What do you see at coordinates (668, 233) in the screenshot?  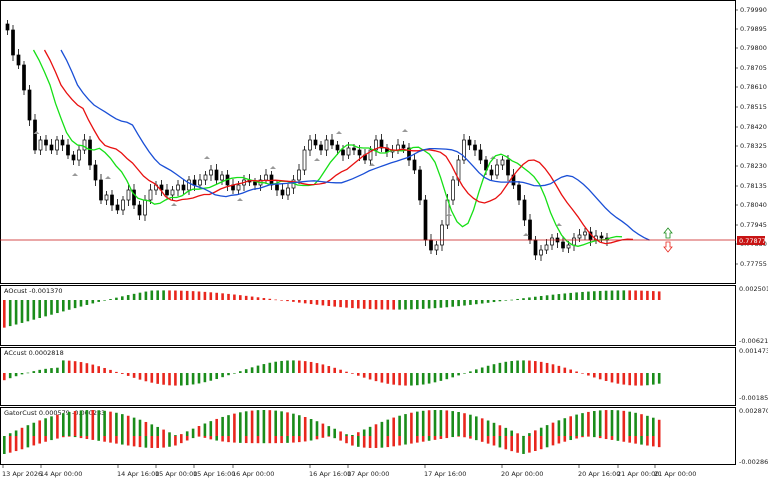 I see `up-arrow-icon` at bounding box center [668, 233].